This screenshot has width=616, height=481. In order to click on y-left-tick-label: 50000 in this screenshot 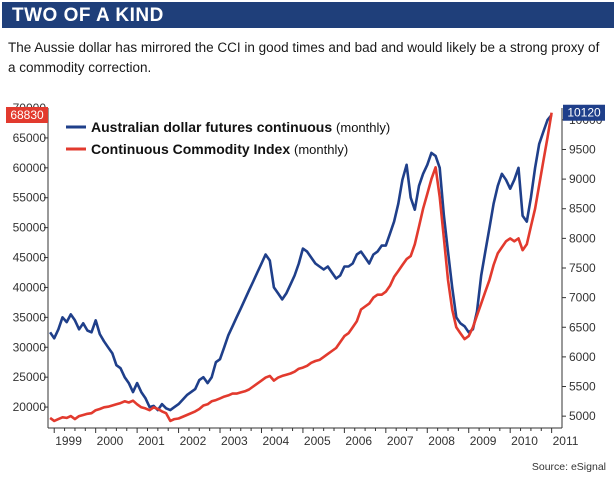, I will do `click(30, 228)`.